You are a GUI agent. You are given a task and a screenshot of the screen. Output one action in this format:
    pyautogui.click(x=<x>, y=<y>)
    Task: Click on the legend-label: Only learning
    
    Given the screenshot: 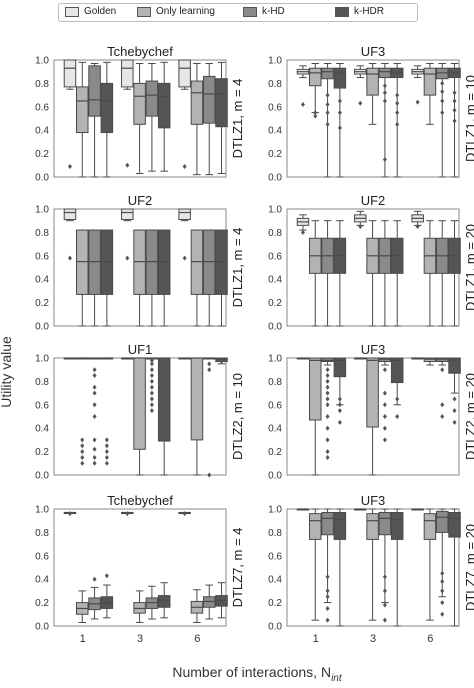 What is the action you would take?
    pyautogui.click(x=185, y=11)
    